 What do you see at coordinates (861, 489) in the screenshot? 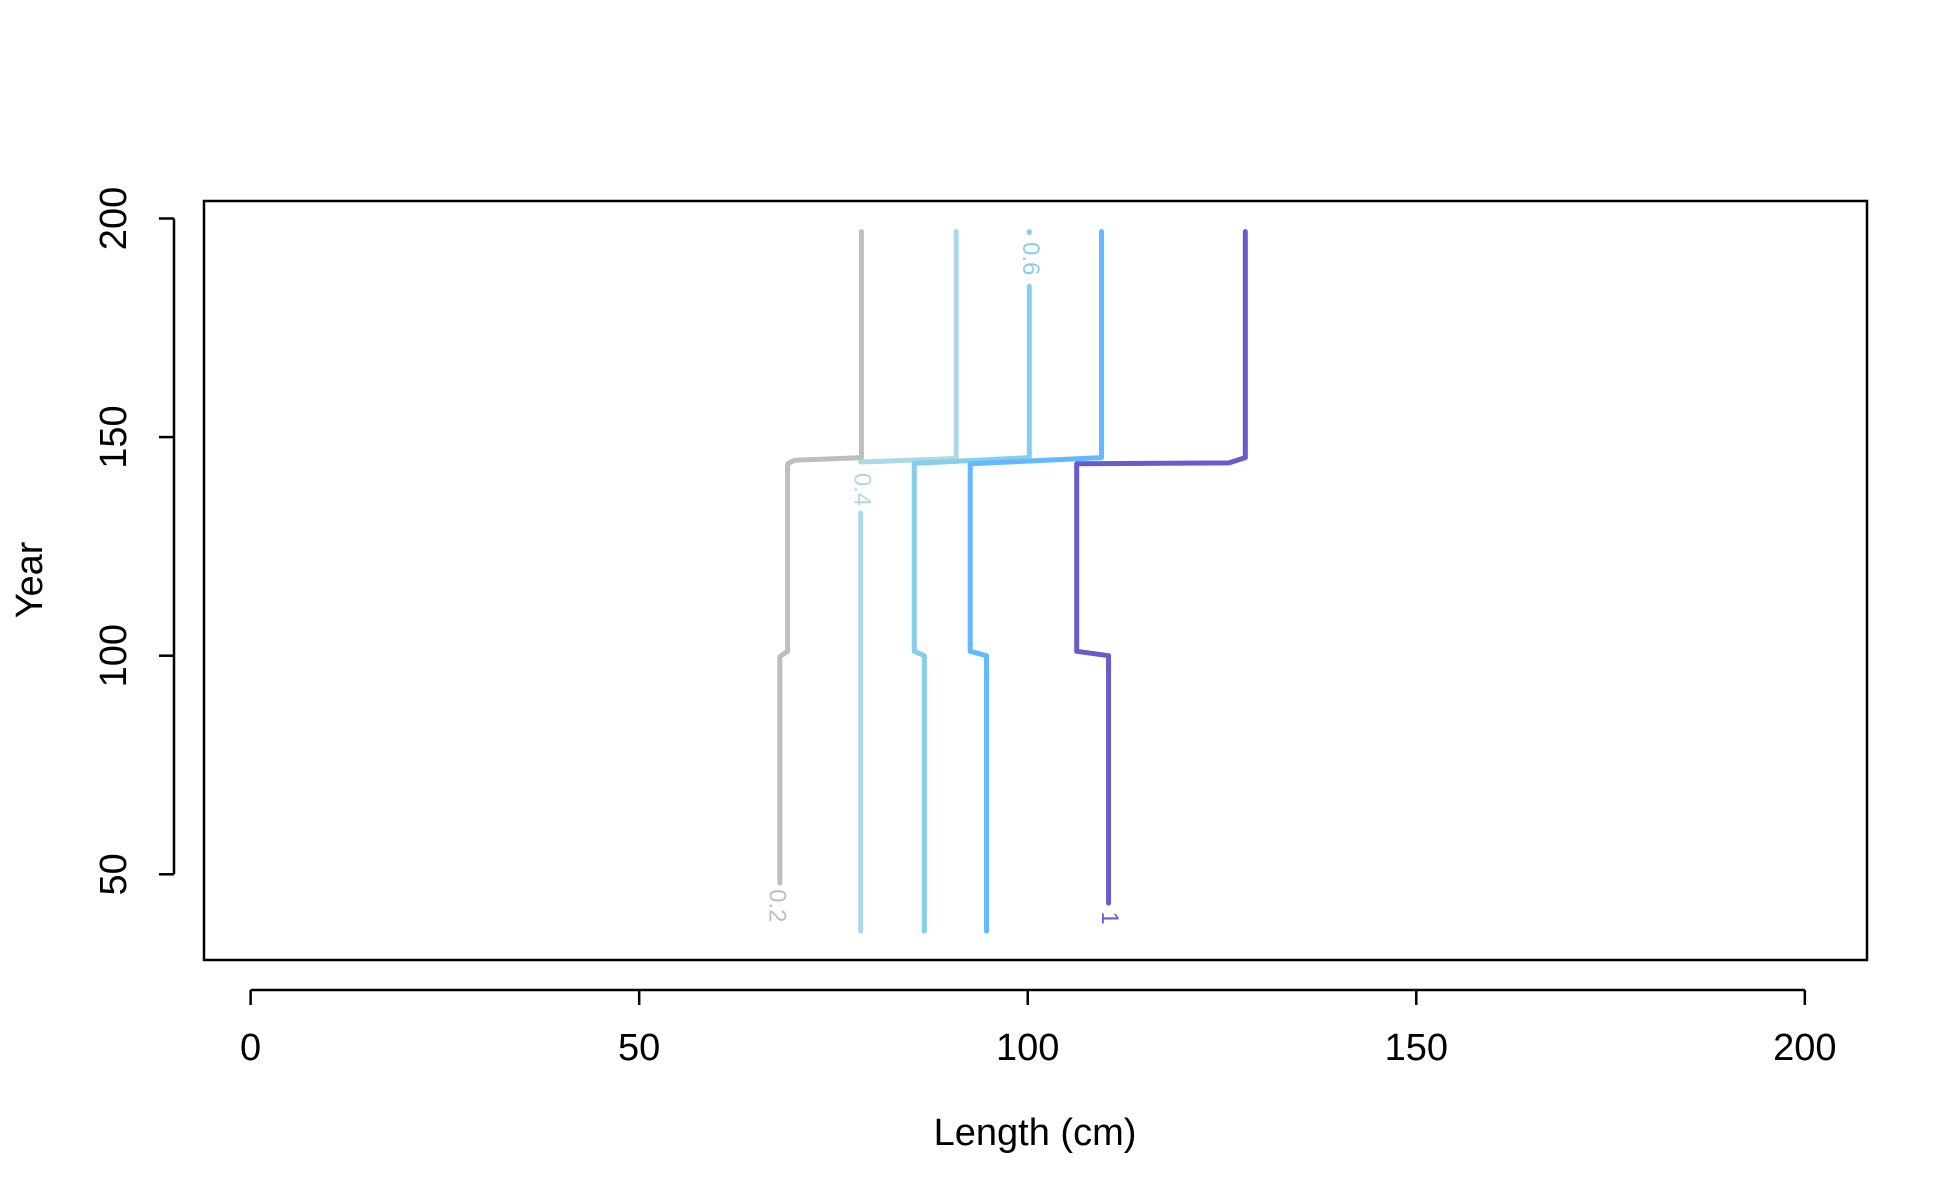
I see `contour-label: 0.4` at bounding box center [861, 489].